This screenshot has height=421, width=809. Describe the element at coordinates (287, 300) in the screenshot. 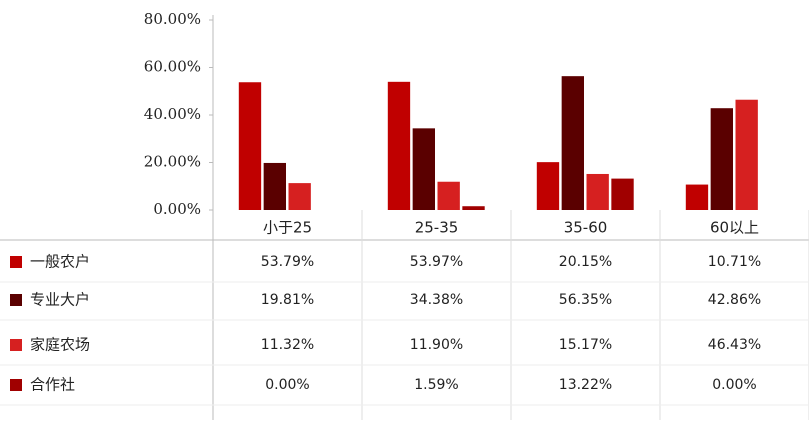

I see `value-label: 19.81%` at that location.